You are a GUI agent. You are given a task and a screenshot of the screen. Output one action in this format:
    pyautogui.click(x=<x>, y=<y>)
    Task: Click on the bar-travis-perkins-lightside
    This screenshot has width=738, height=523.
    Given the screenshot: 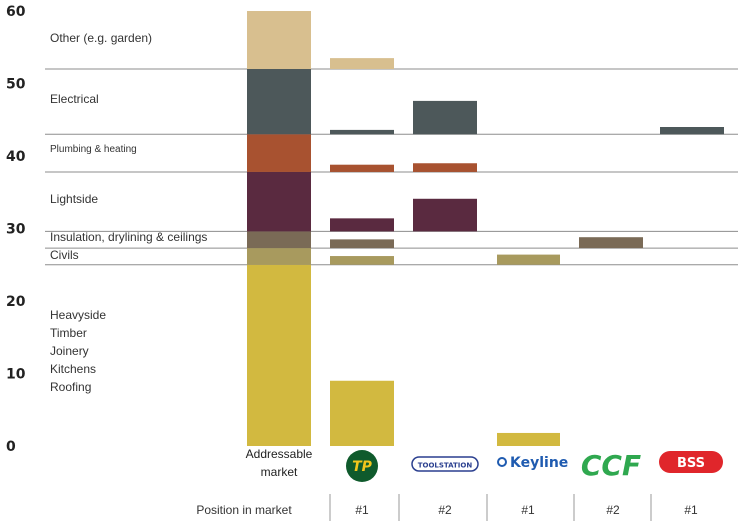 What is the action you would take?
    pyautogui.click(x=362, y=225)
    